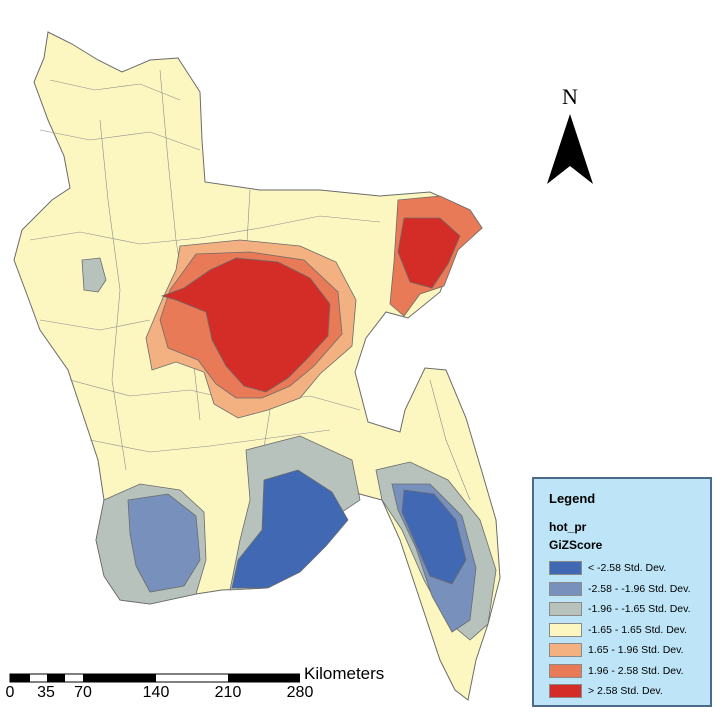 The image size is (726, 728). I want to click on legend-item-label: > 2.58 Std. Dev., so click(625, 691).